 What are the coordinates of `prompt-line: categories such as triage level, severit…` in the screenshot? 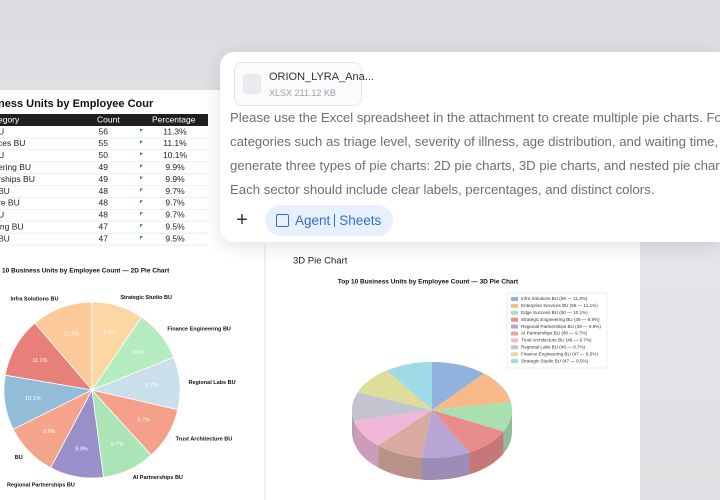 It's located at (474, 141).